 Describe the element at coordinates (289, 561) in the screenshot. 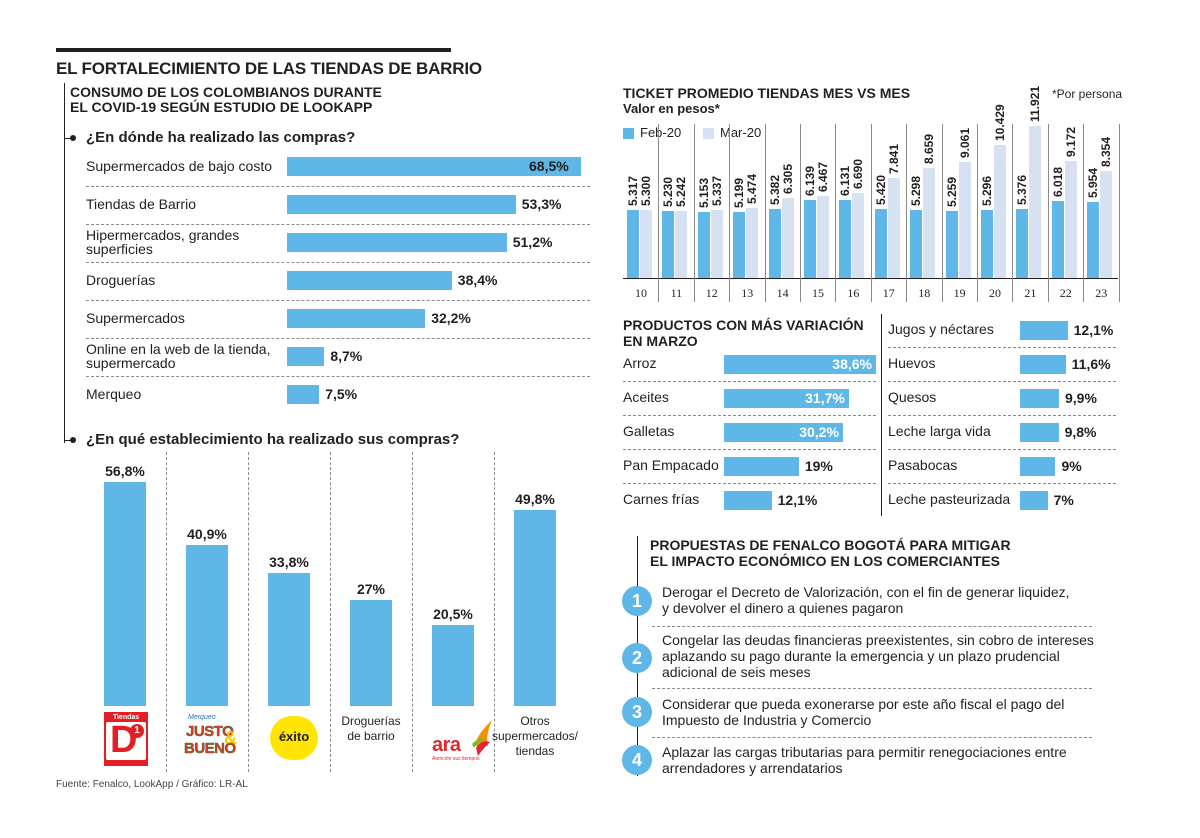

I see `q2-bar-value: 33,8%` at that location.